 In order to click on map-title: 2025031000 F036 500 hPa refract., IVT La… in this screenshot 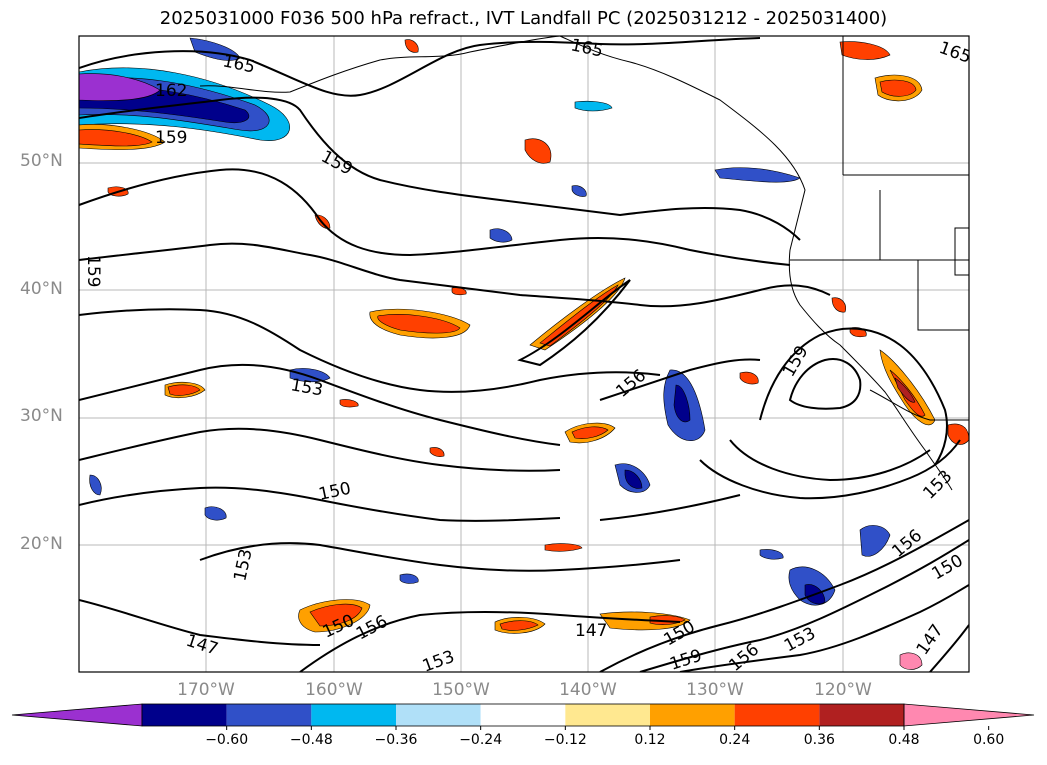, I will do `click(523, 18)`.